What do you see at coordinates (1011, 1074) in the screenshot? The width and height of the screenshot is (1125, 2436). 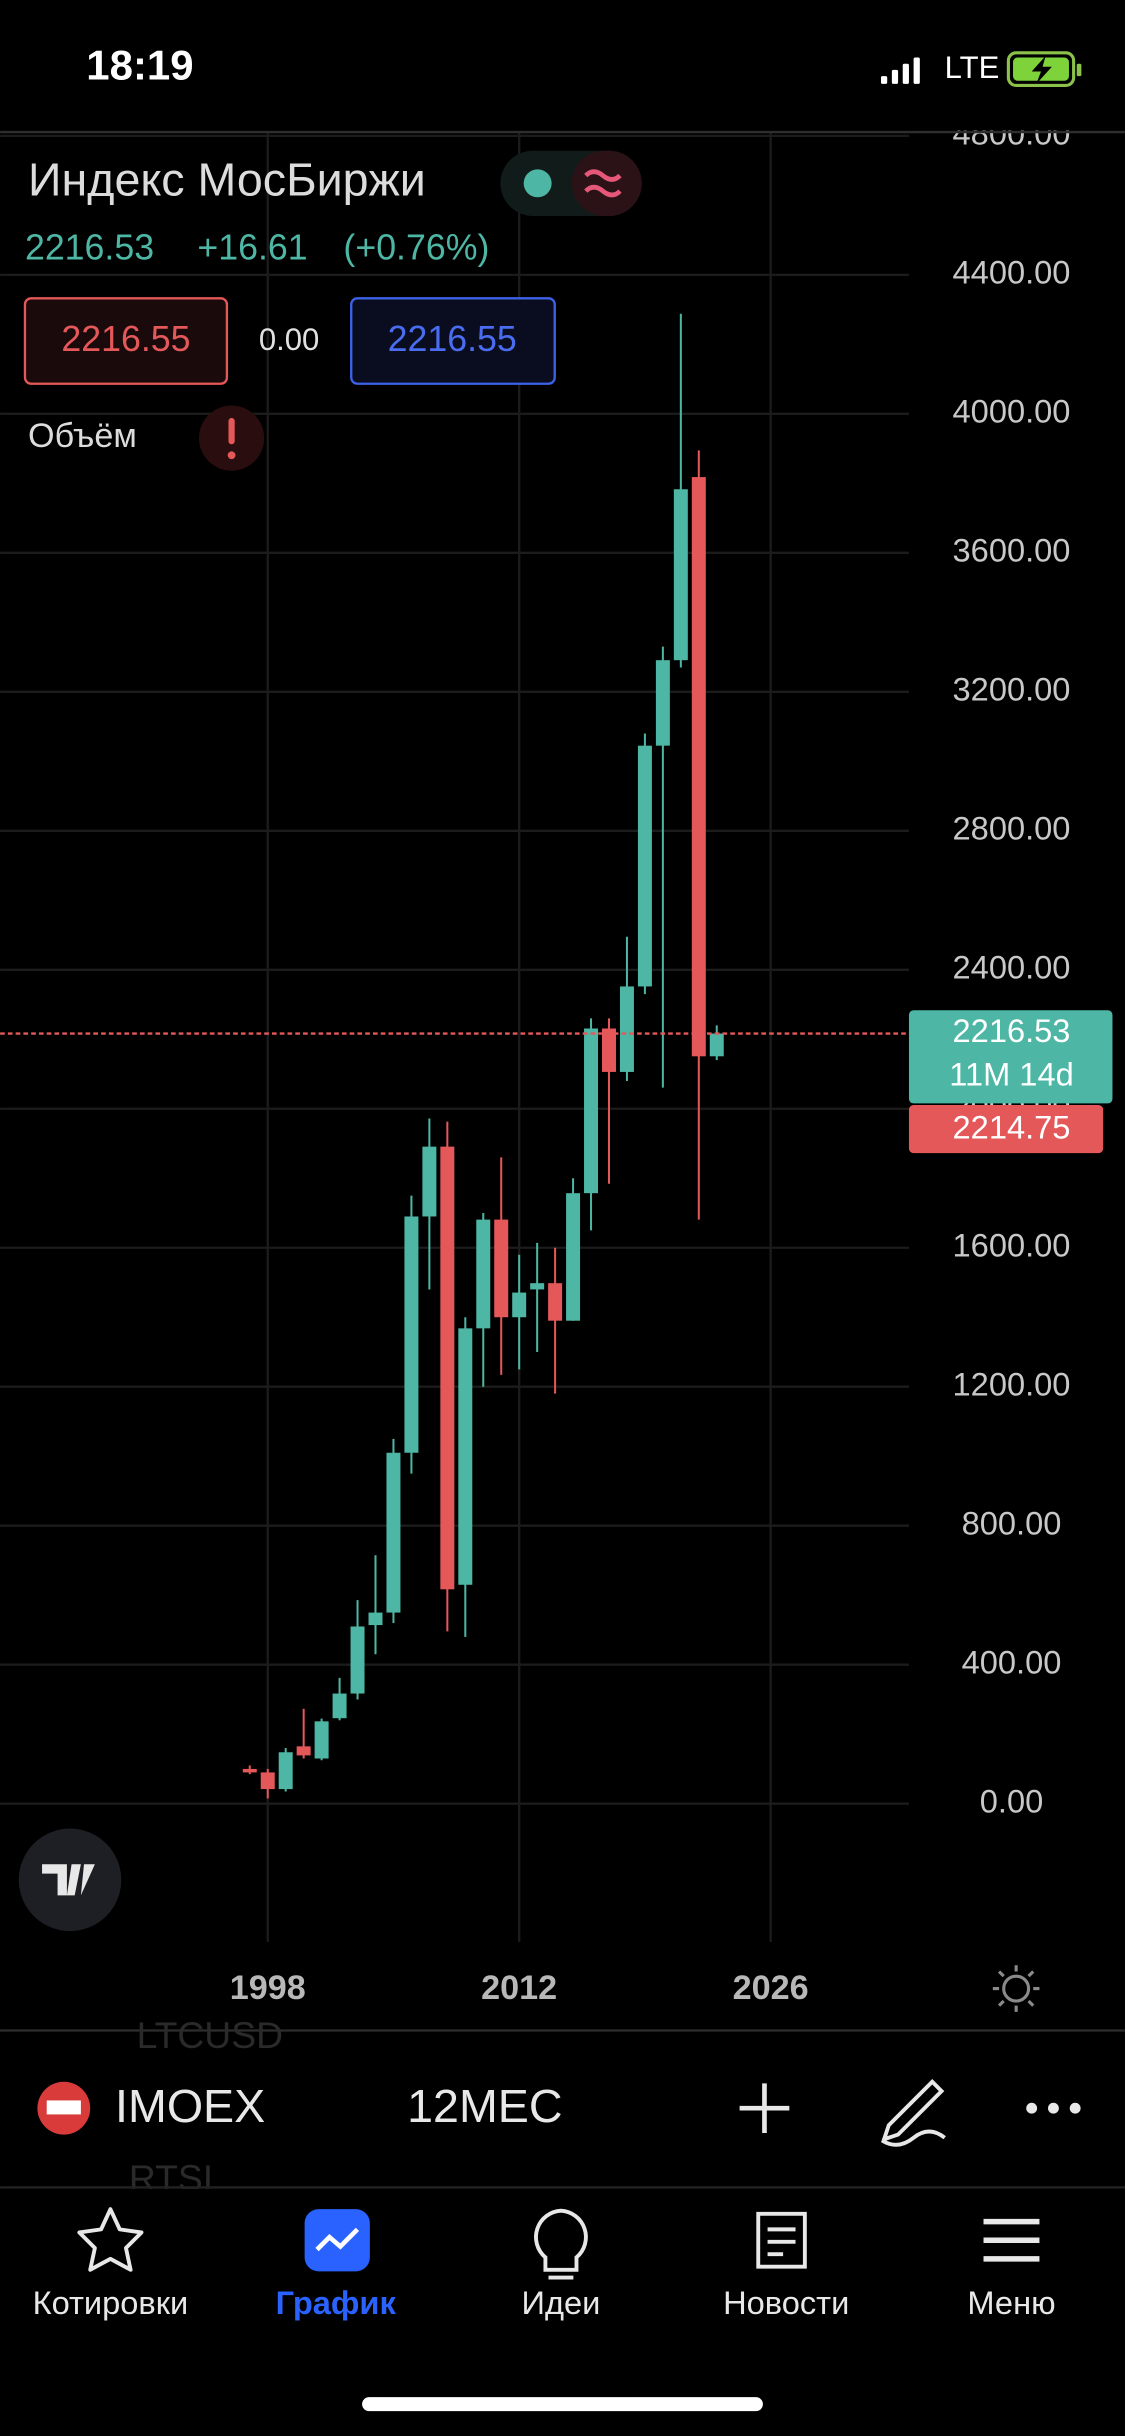 I see `countdown: 11M 14d` at bounding box center [1011, 1074].